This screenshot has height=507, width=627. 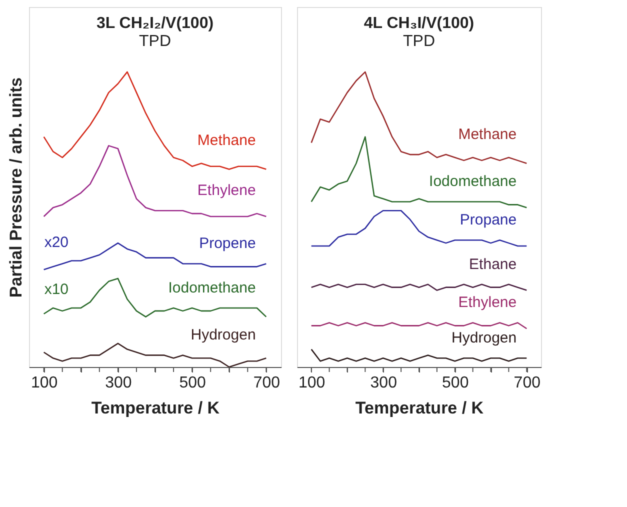 What do you see at coordinates (56, 289) in the screenshot?
I see `annotation: x10` at bounding box center [56, 289].